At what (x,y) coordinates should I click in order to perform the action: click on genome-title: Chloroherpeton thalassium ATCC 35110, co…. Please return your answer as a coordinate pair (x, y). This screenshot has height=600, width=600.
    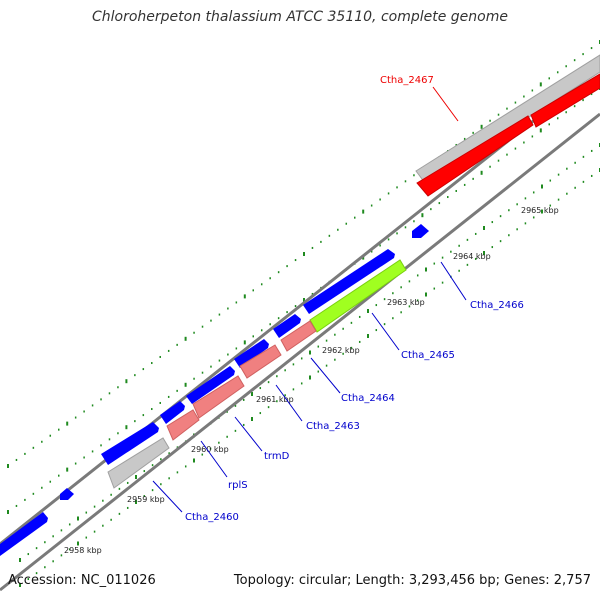
    Looking at the image, I should click on (300, 17).